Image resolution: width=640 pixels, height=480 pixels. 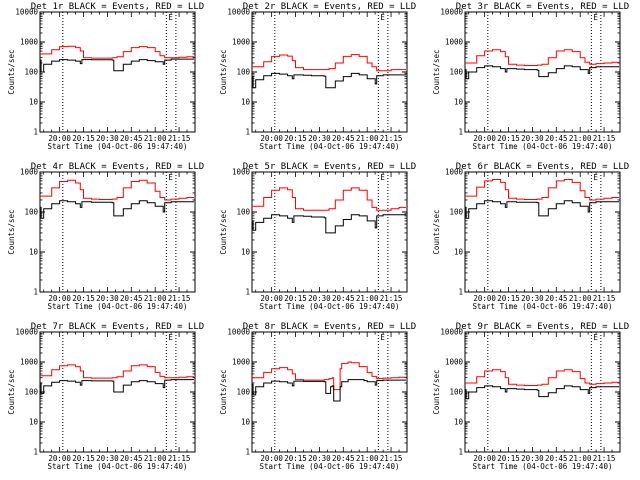 What do you see at coordinates (117, 327) in the screenshot?
I see `panel-title: Det 7r BLACK = Events, RED = LLD` at bounding box center [117, 327].